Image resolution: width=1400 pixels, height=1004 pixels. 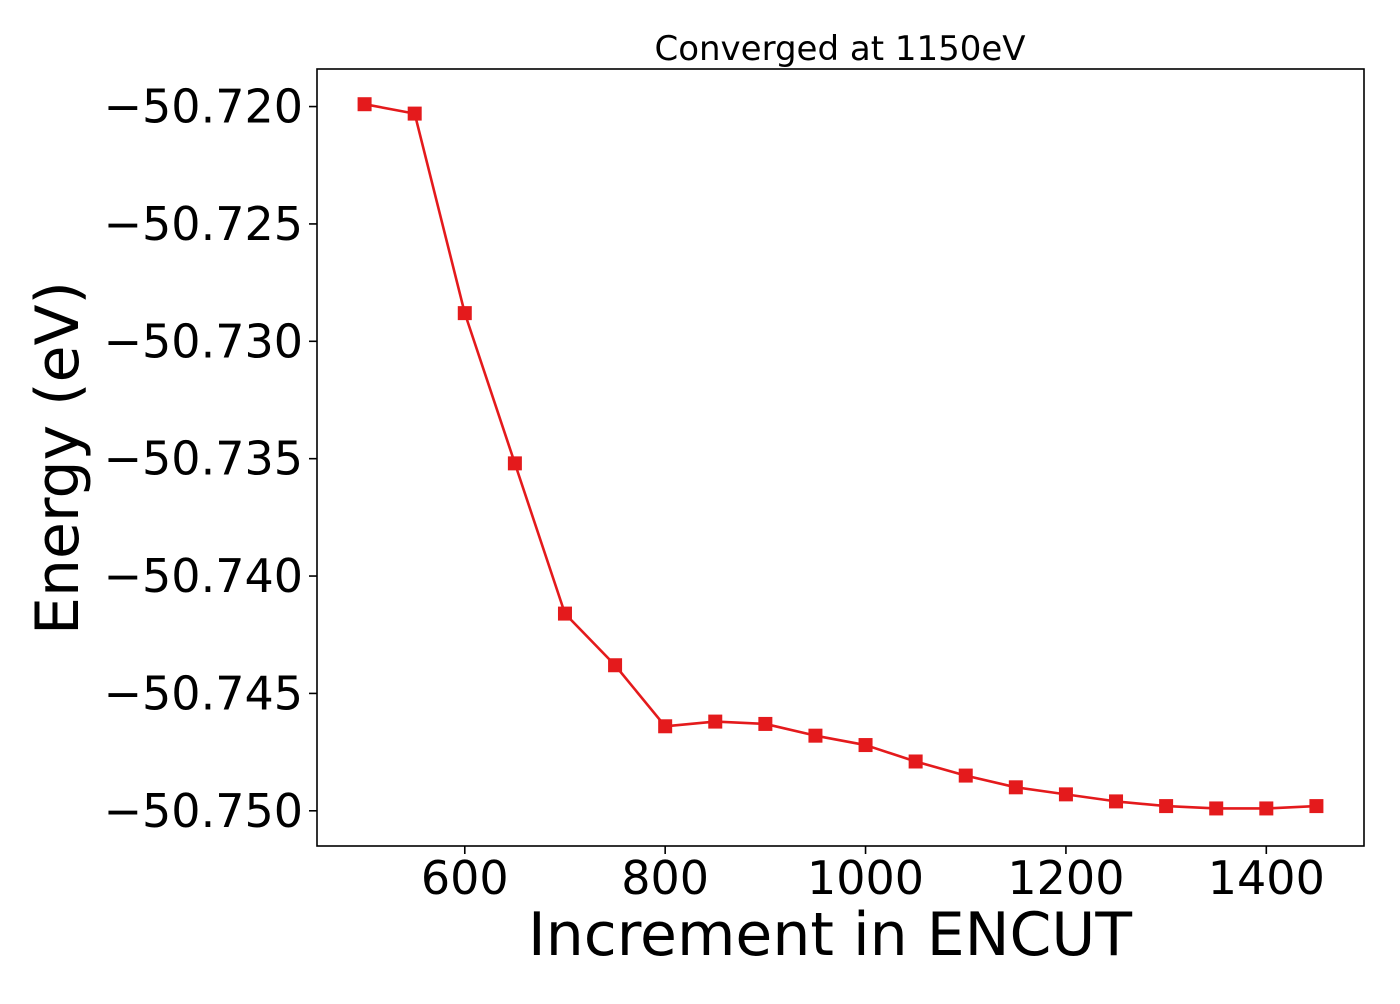 I want to click on x-axis-ticks: 600 800 1000 1200 1400, so click(x=873, y=875).